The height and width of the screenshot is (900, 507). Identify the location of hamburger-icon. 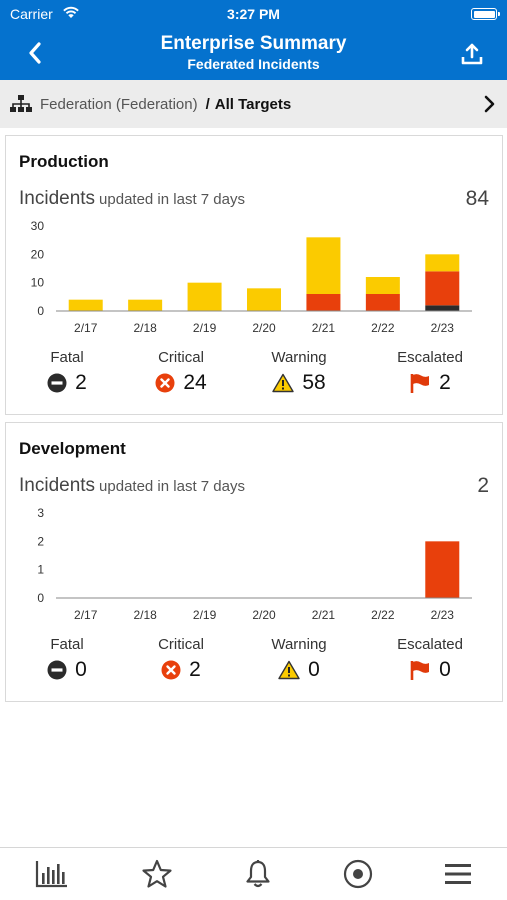
(458, 874).